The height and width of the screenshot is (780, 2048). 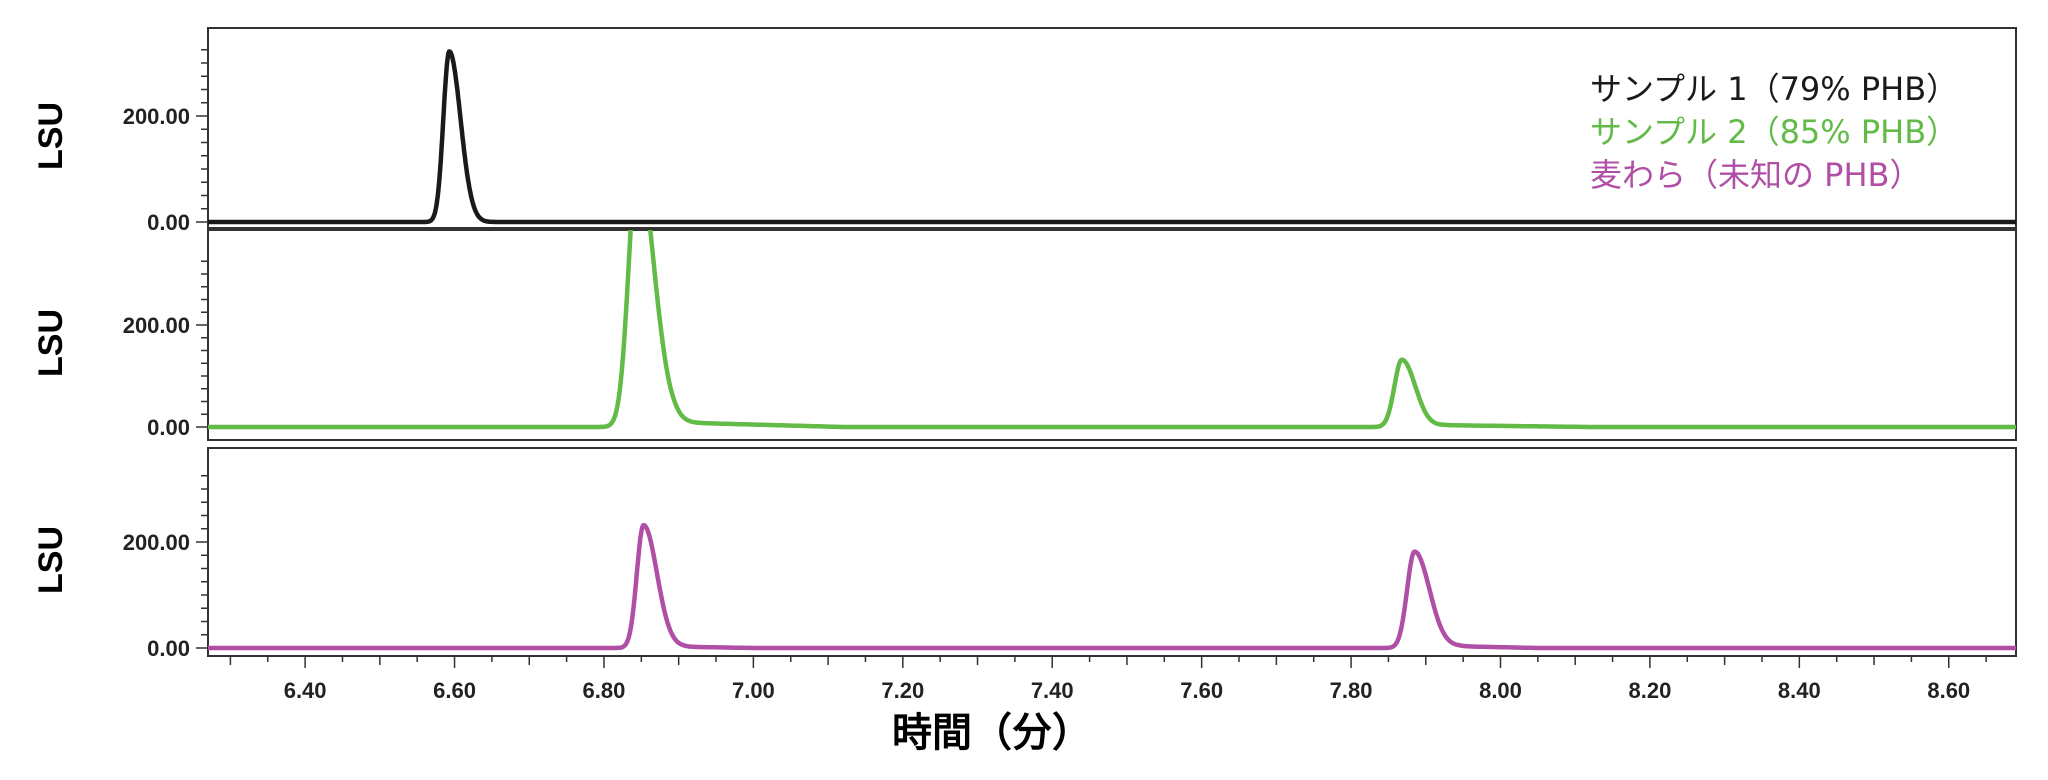 I want to click on x-tick-label: 8.20, so click(x=1650, y=690).